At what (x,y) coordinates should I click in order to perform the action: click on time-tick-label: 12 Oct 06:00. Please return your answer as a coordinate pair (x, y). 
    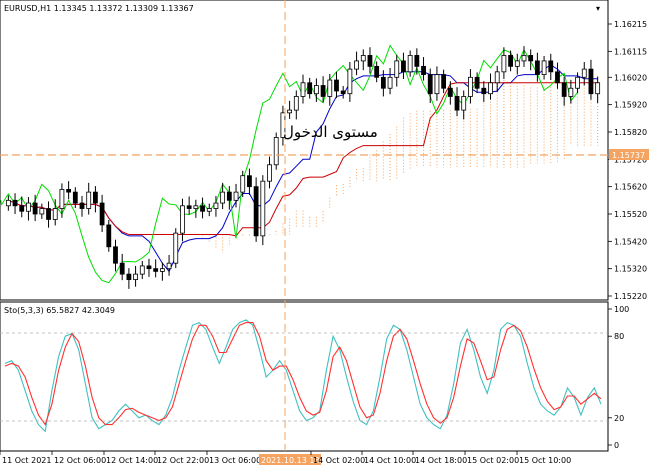
    Looking at the image, I should click on (80, 460).